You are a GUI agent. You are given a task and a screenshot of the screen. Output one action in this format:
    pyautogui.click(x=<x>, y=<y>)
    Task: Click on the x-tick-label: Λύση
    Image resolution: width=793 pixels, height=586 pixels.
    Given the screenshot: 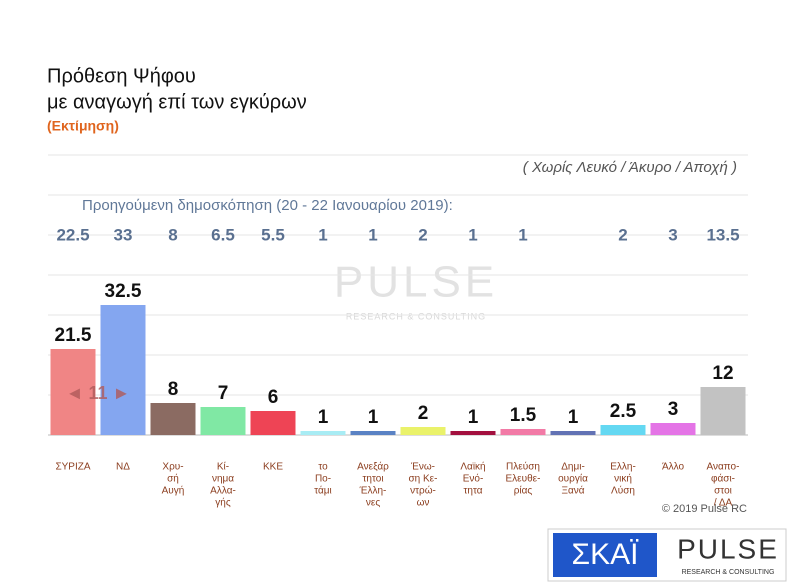 What is the action you would take?
    pyautogui.click(x=623, y=491)
    